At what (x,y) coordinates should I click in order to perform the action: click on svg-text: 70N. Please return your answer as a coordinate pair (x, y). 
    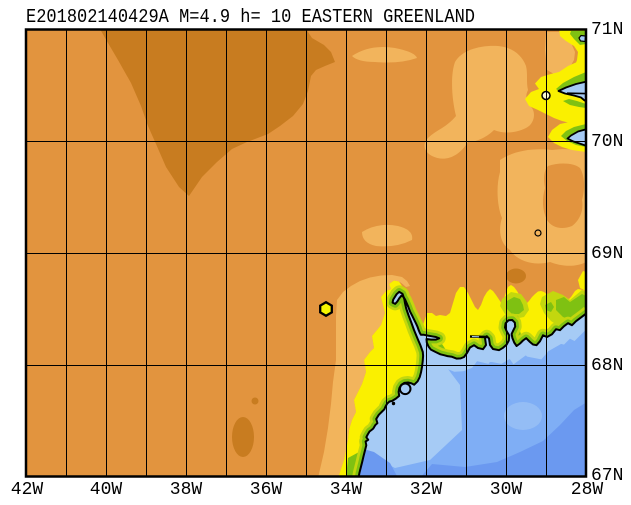
    Looking at the image, I should click on (607, 142).